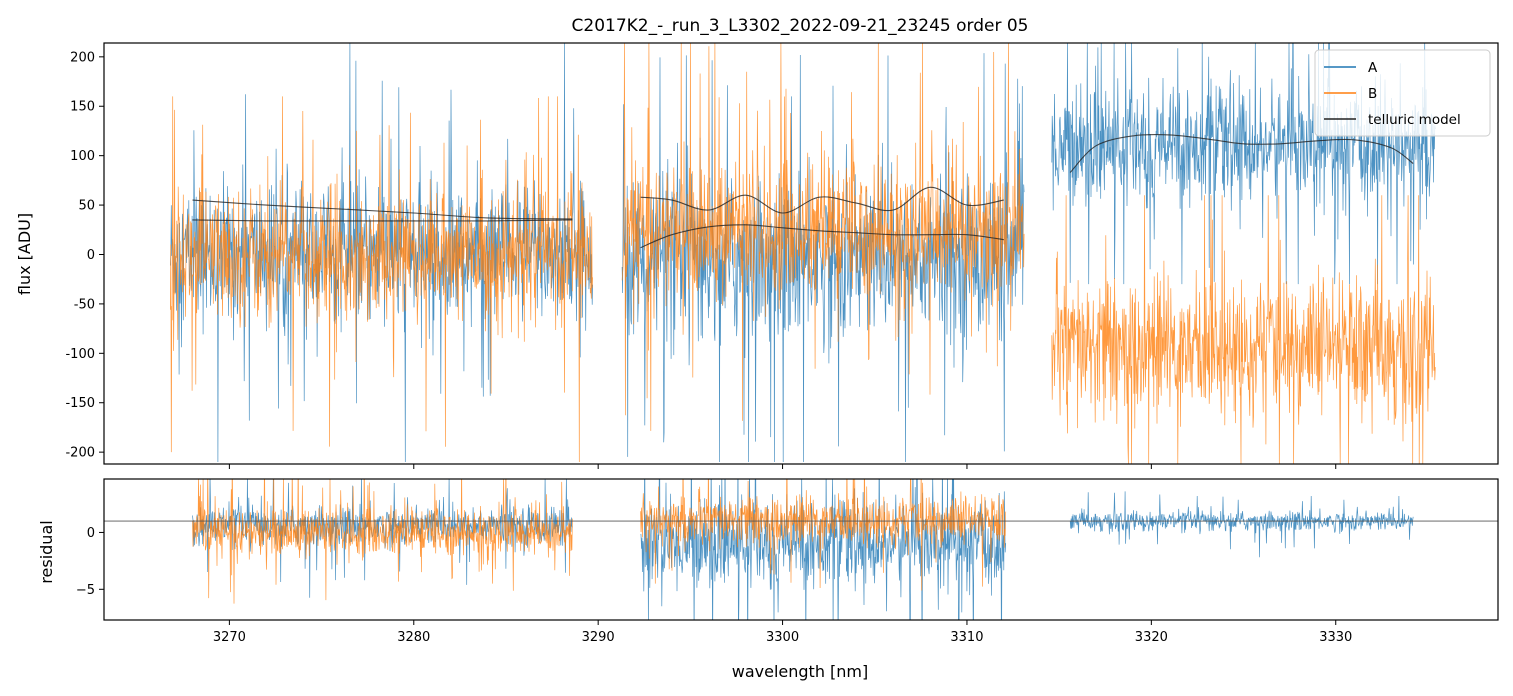 This screenshot has height=696, width=1513. What do you see at coordinates (24, 254) in the screenshot?
I see `main-y-axis-label: flux [ADU]` at bounding box center [24, 254].